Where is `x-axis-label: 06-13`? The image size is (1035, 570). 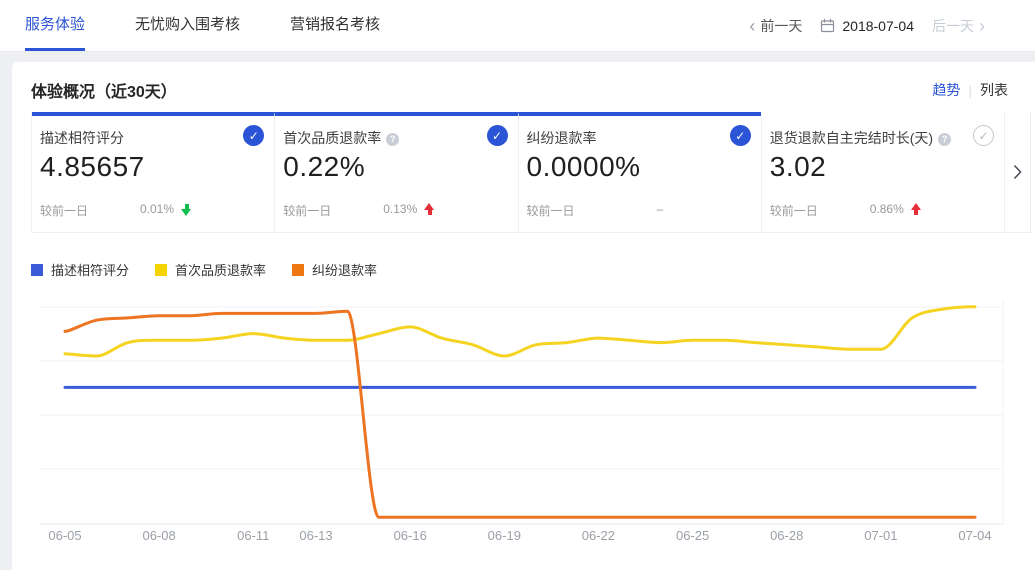
x-axis-label: 06-13 is located at coordinates (315, 535).